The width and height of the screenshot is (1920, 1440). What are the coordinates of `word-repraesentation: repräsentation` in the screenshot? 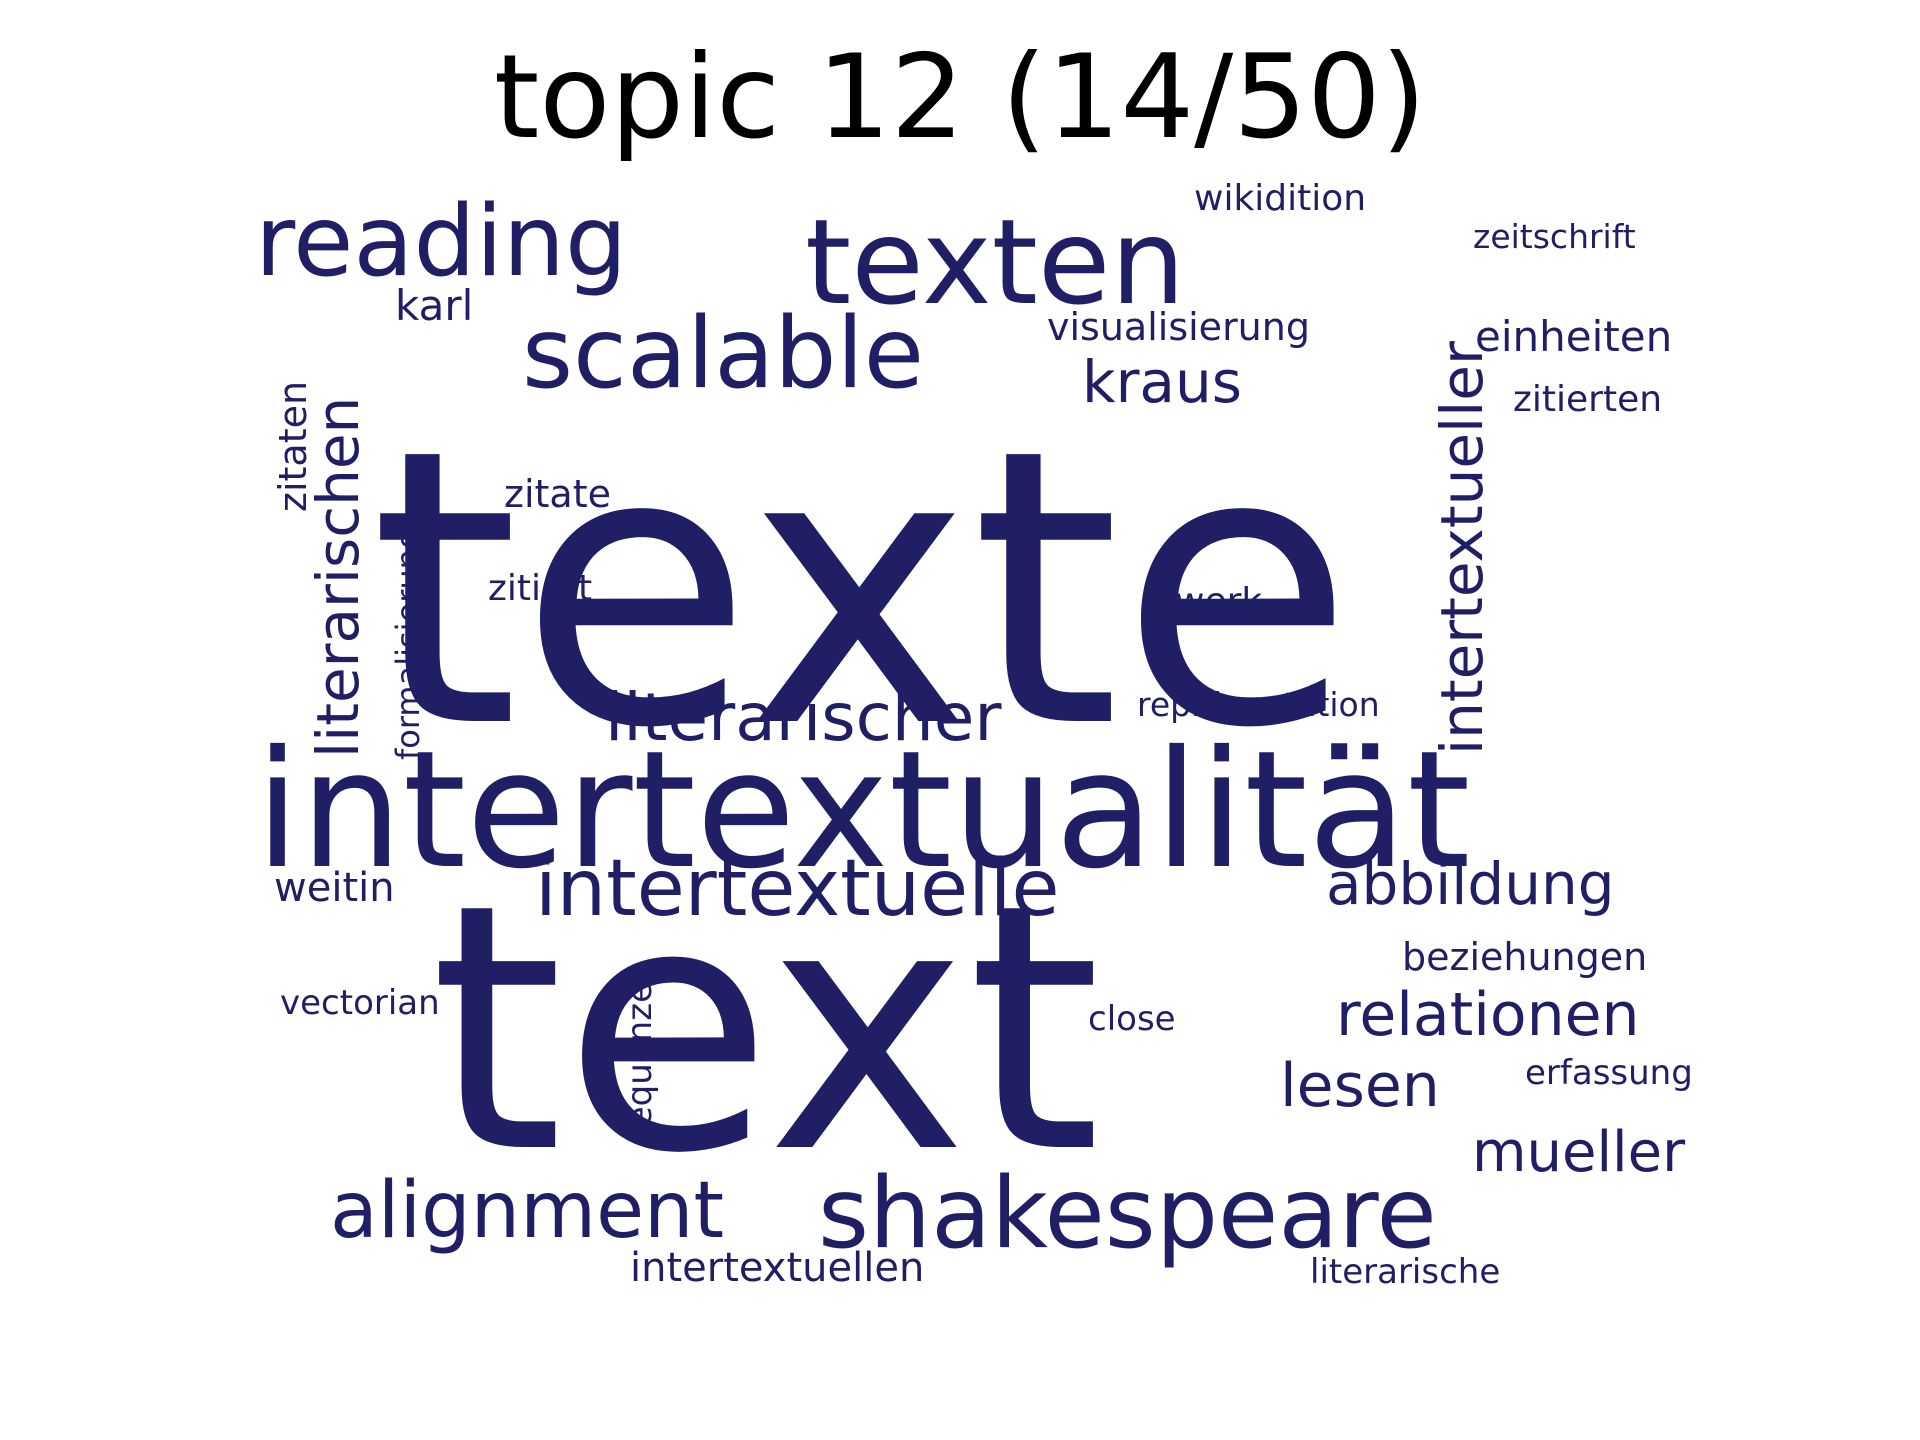 It's located at (1258, 704).